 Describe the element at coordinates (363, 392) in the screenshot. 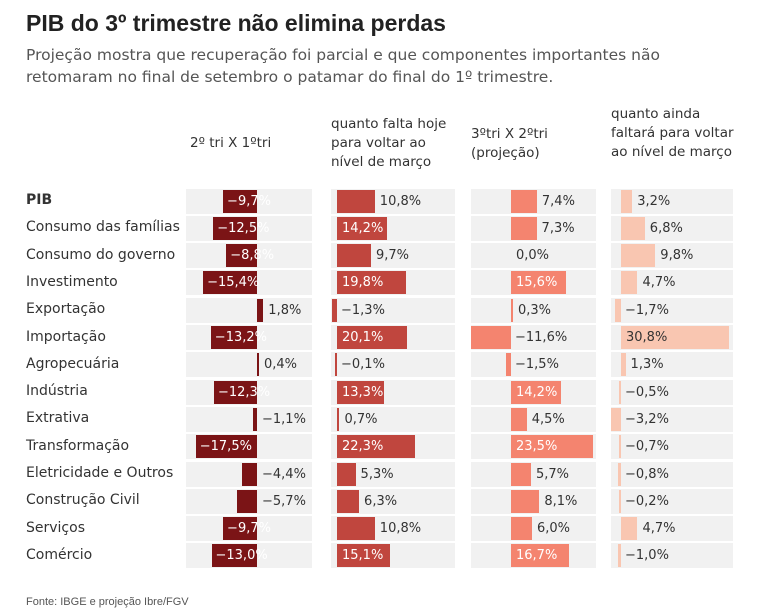

I see `value-label: 13,3%` at that location.